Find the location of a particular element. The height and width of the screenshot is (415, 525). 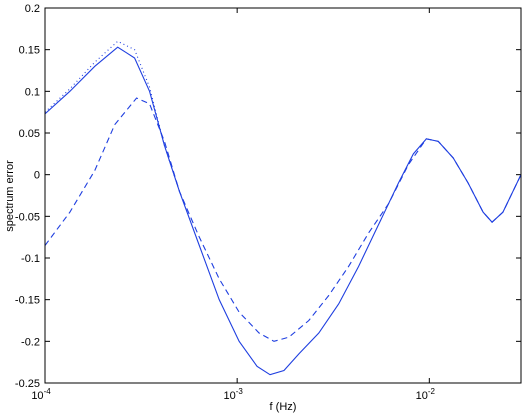

y-tick-label: -0.2 is located at coordinates (30, 342).